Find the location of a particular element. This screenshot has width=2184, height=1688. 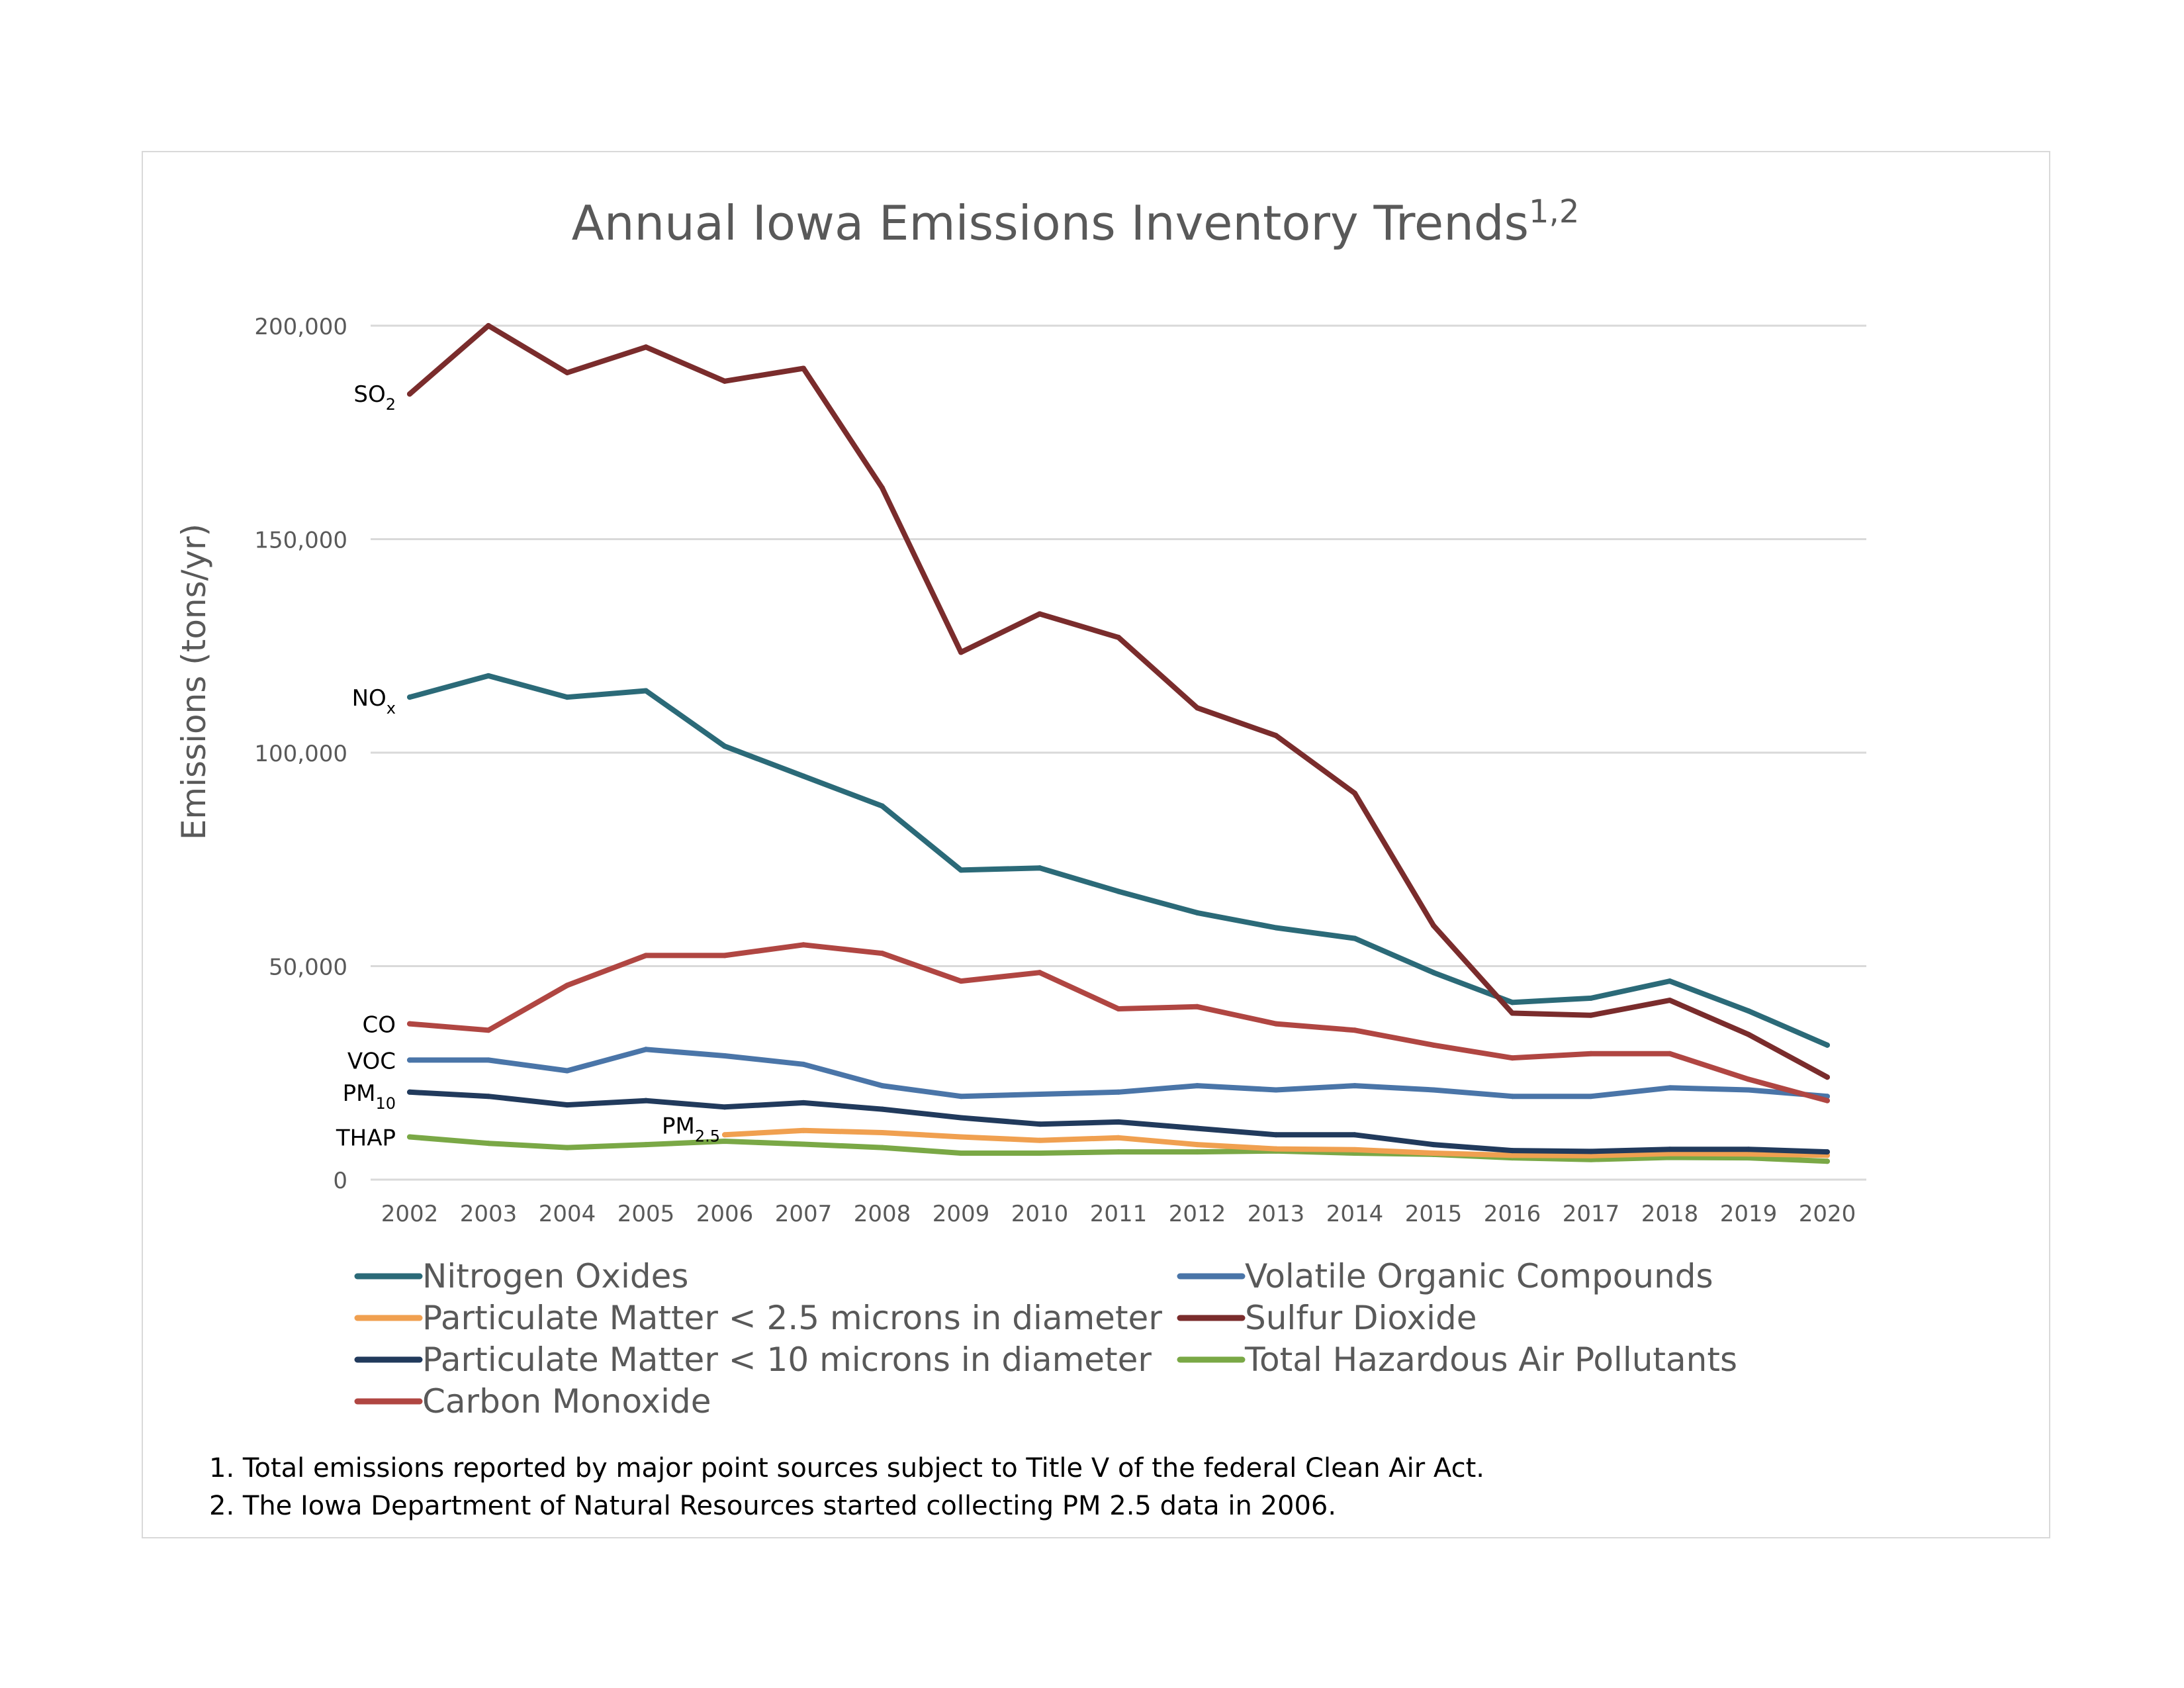

series-inline-label: PM10 is located at coordinates (370, 1096).